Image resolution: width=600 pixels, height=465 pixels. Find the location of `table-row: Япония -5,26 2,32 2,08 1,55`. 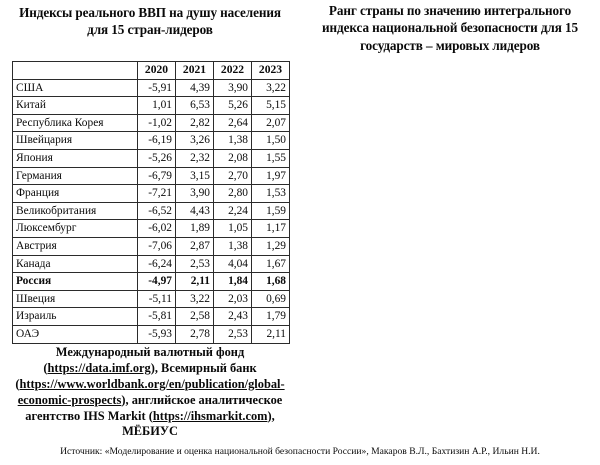

table-row: Япония -5,26 2,32 2,08 1,55 is located at coordinates (151, 158).